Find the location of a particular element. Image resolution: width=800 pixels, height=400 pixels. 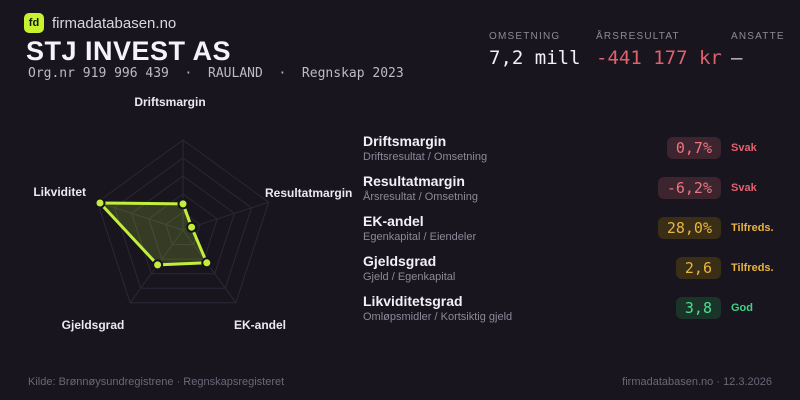

radar-axis-label: Gjeldsgrad is located at coordinates (93, 325).